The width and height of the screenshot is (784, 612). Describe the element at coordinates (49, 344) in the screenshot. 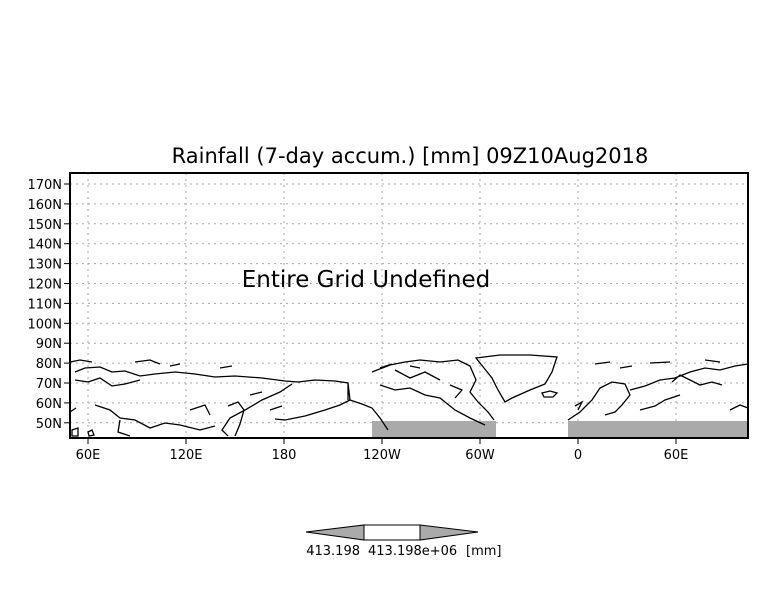

I see `lat-tick-label: 90N` at that location.